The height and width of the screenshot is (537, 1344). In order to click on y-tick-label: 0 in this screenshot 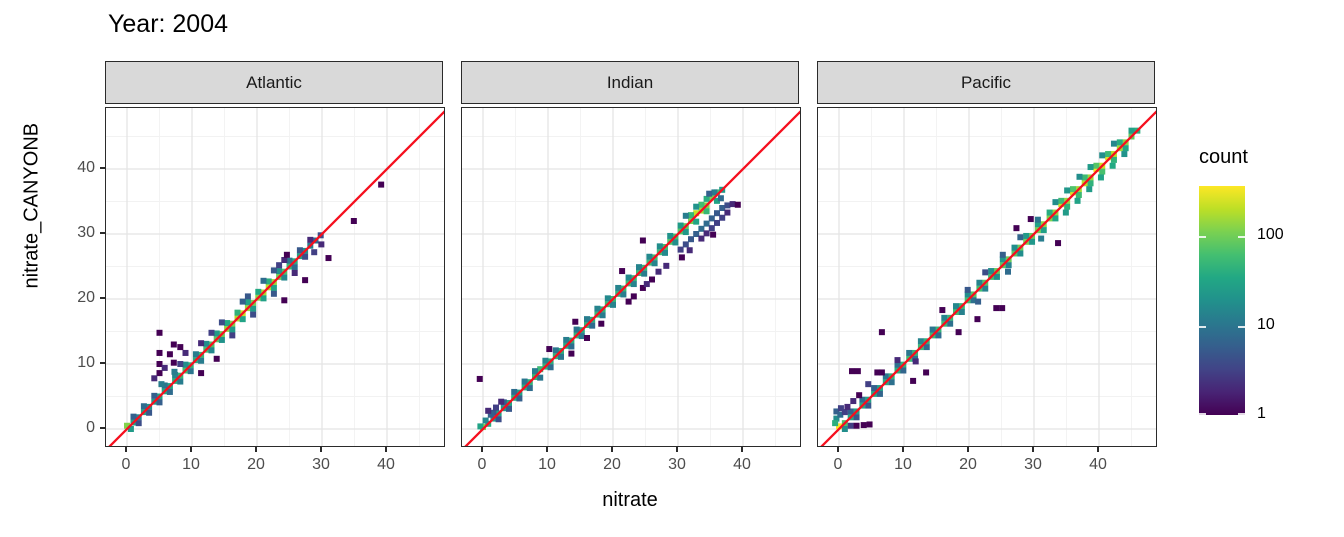, I will do `click(90, 427)`.